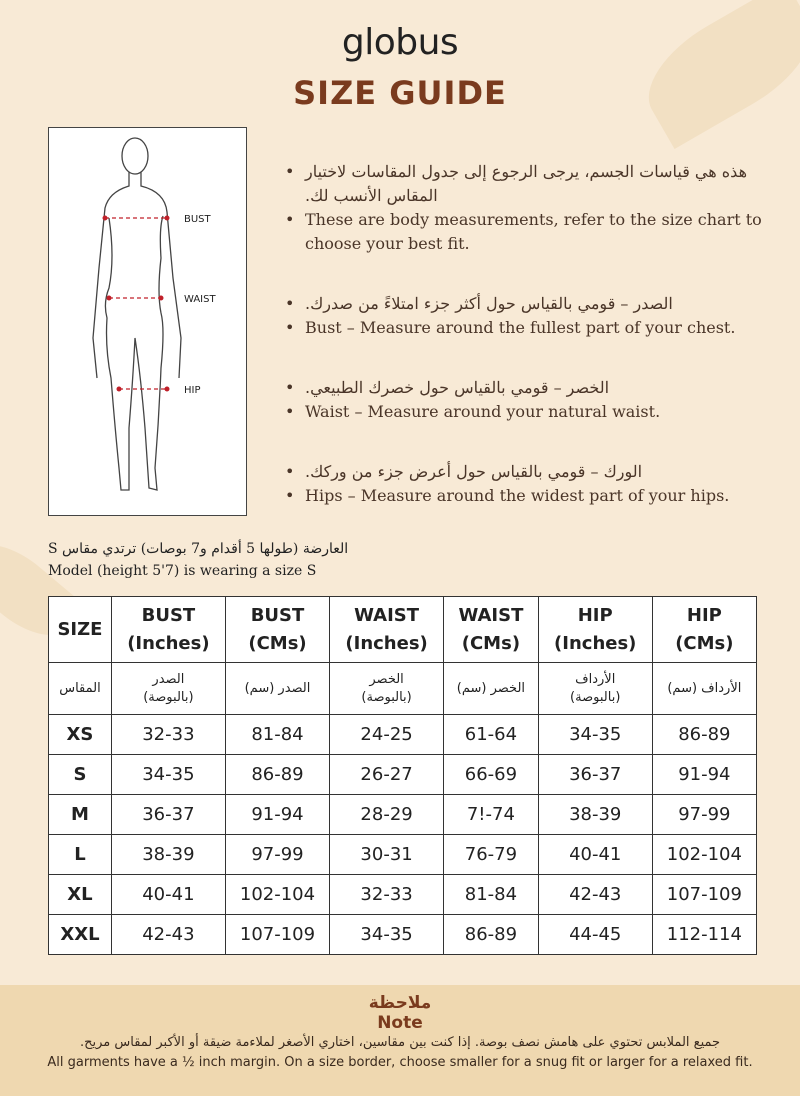 The image size is (800, 1096). Describe the element at coordinates (168, 679) in the screenshot. I see `header-text: الصدر` at that location.